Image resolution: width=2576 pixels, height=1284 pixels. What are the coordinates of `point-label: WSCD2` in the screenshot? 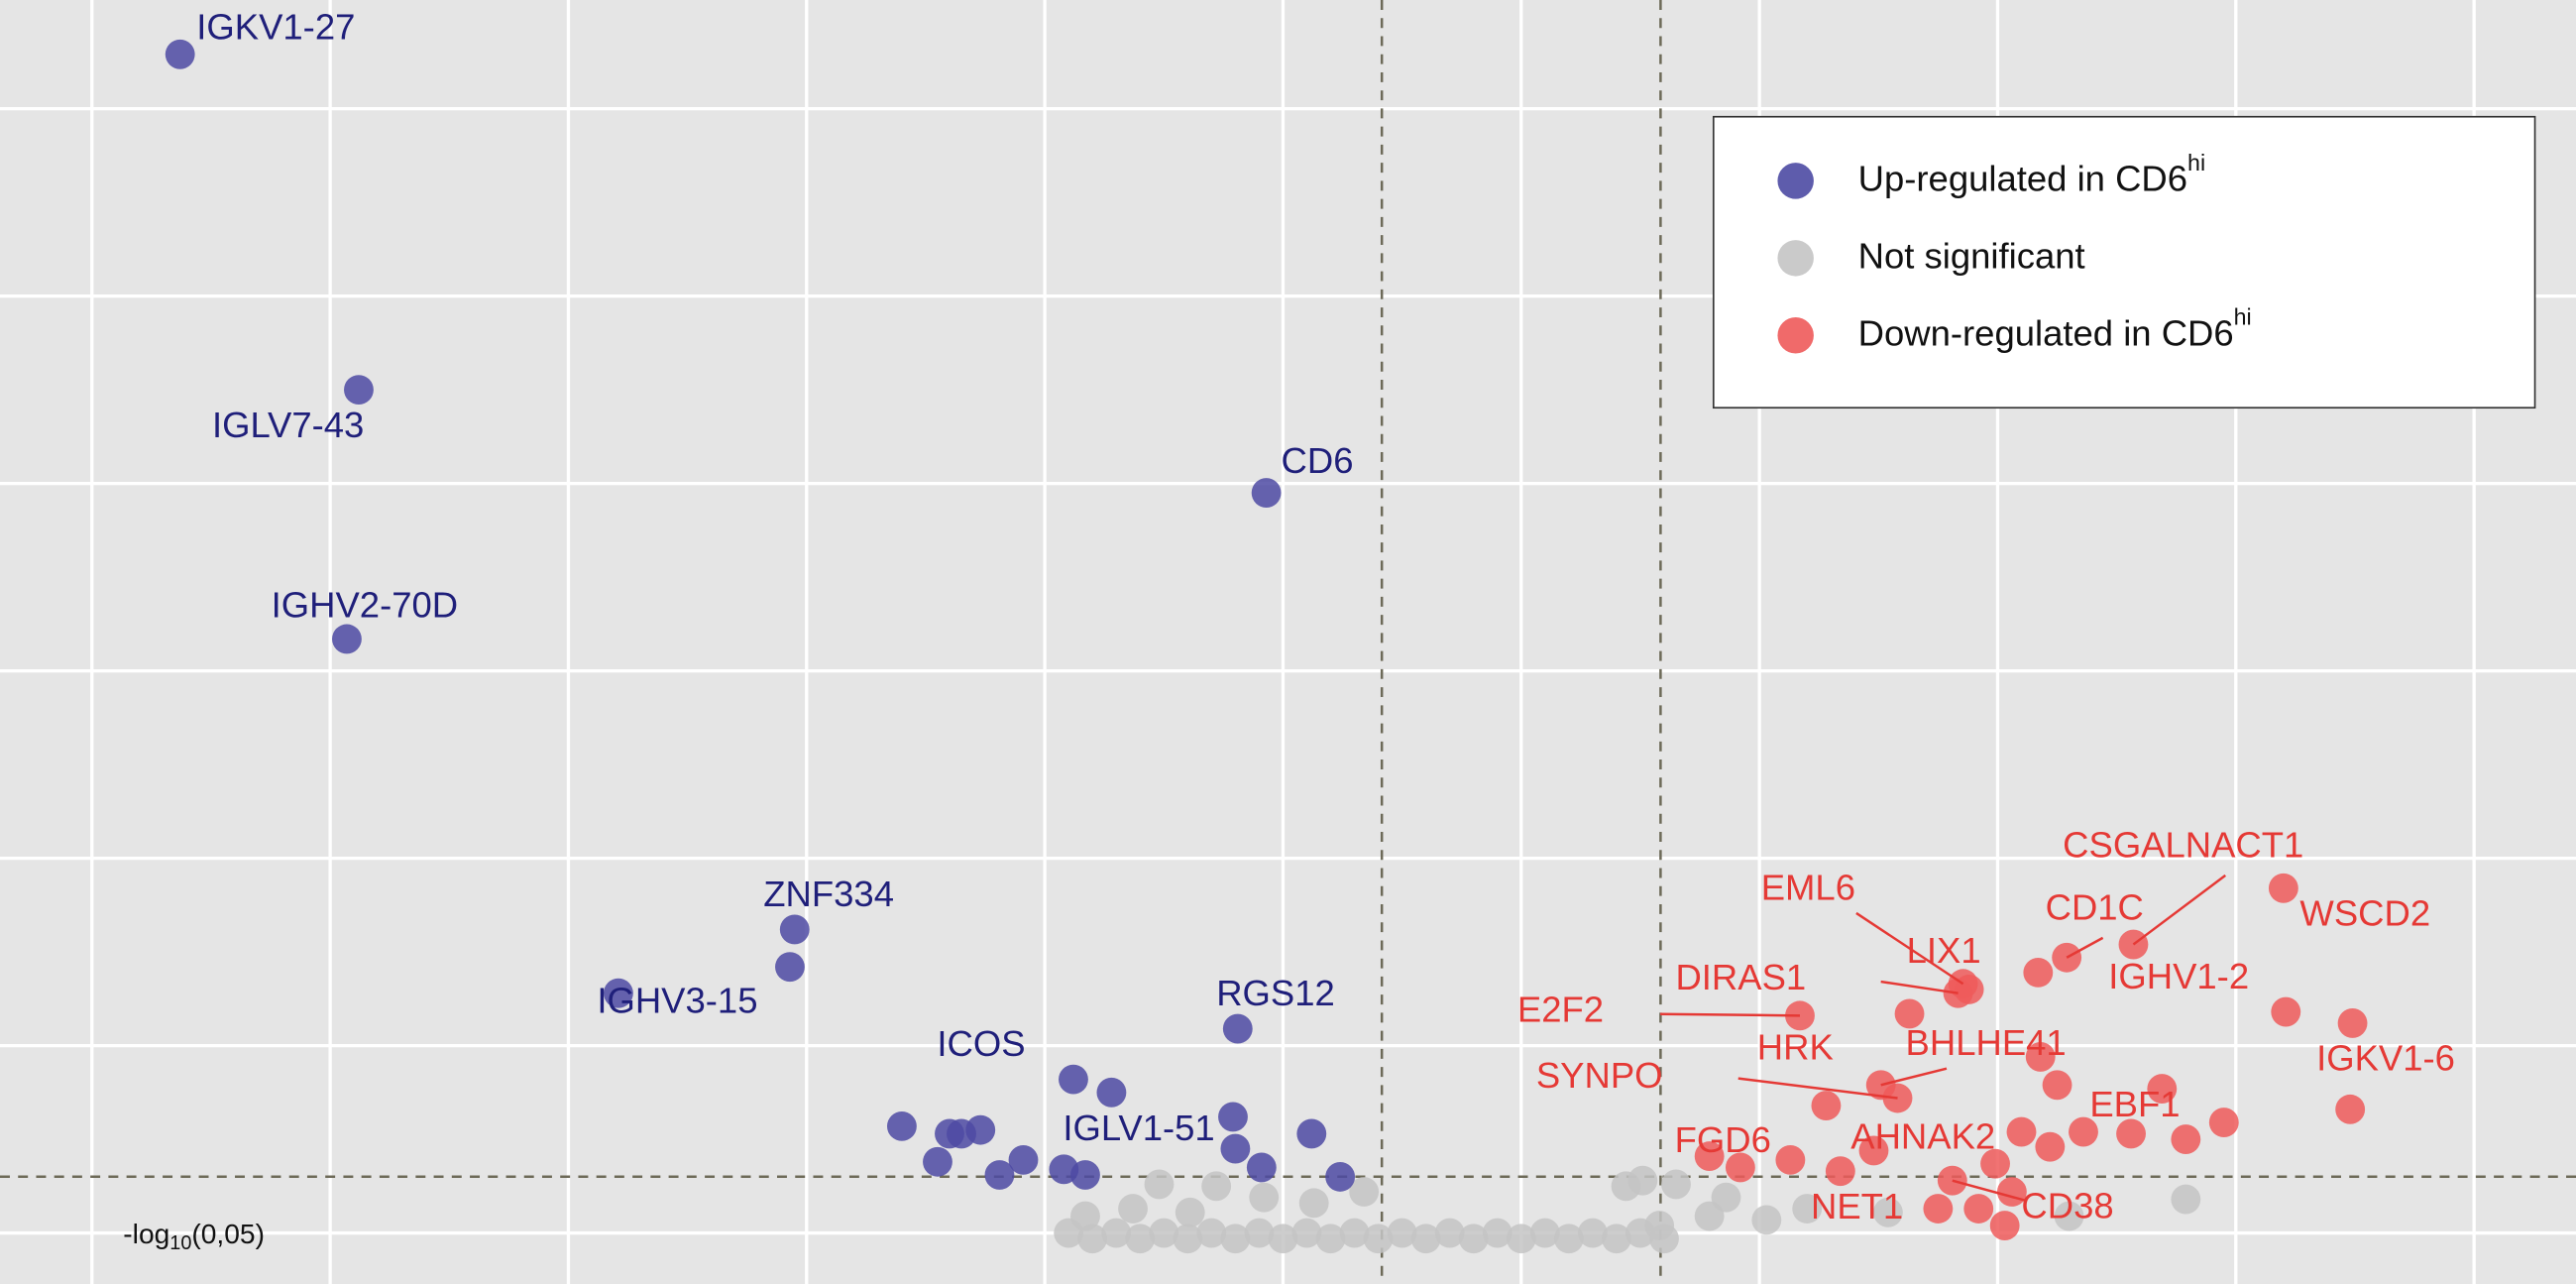 It's located at (2364, 913).